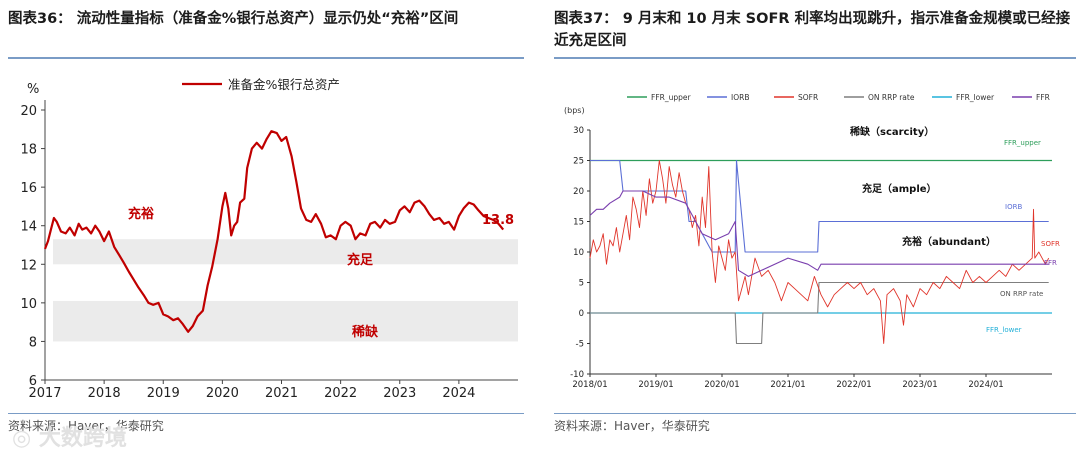  What do you see at coordinates (458, 393) in the screenshot?
I see `left-x-tick-label: 2024` at bounding box center [458, 393].